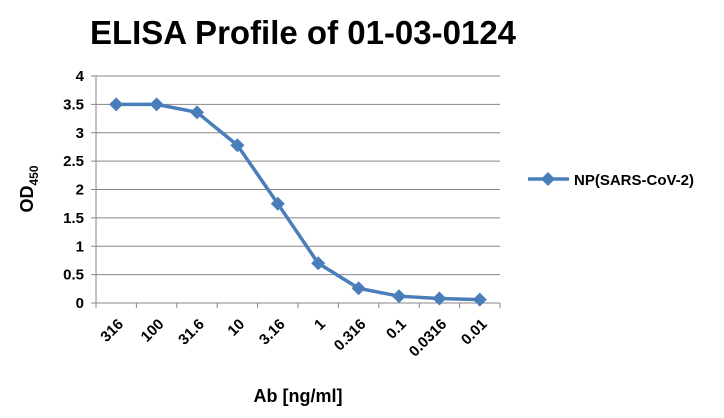 The image size is (724, 418). What do you see at coordinates (634, 180) in the screenshot?
I see `legend-label: NP(SARS-CoV-2)` at bounding box center [634, 180].